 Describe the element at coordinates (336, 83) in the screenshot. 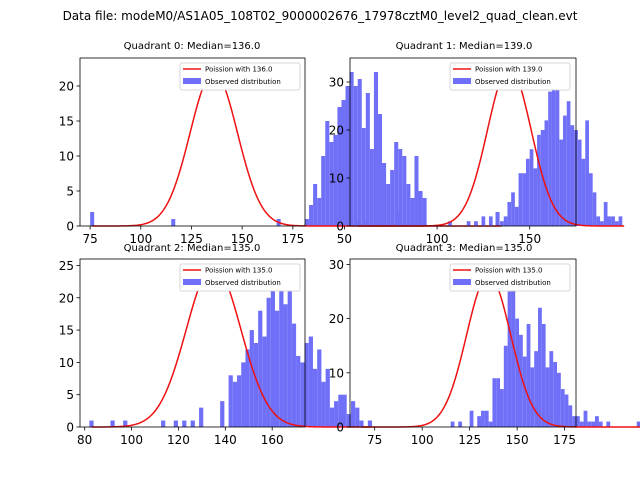

I see `y-tick-label: 30` at that location.